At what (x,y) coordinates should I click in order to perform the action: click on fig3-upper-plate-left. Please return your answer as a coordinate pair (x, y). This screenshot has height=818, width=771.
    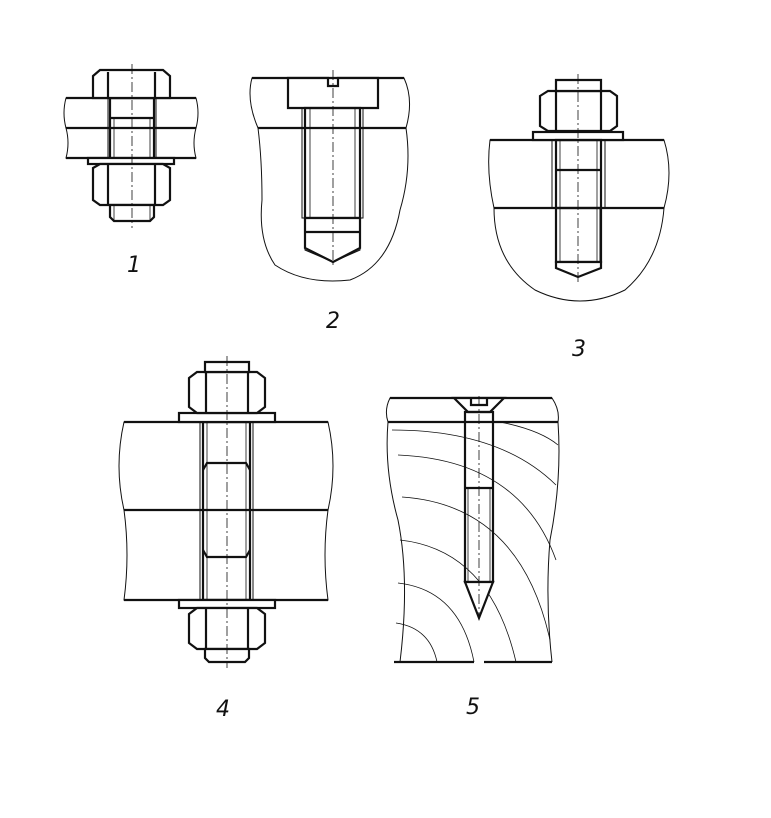
    Looking at the image, I should click on (520, 174).